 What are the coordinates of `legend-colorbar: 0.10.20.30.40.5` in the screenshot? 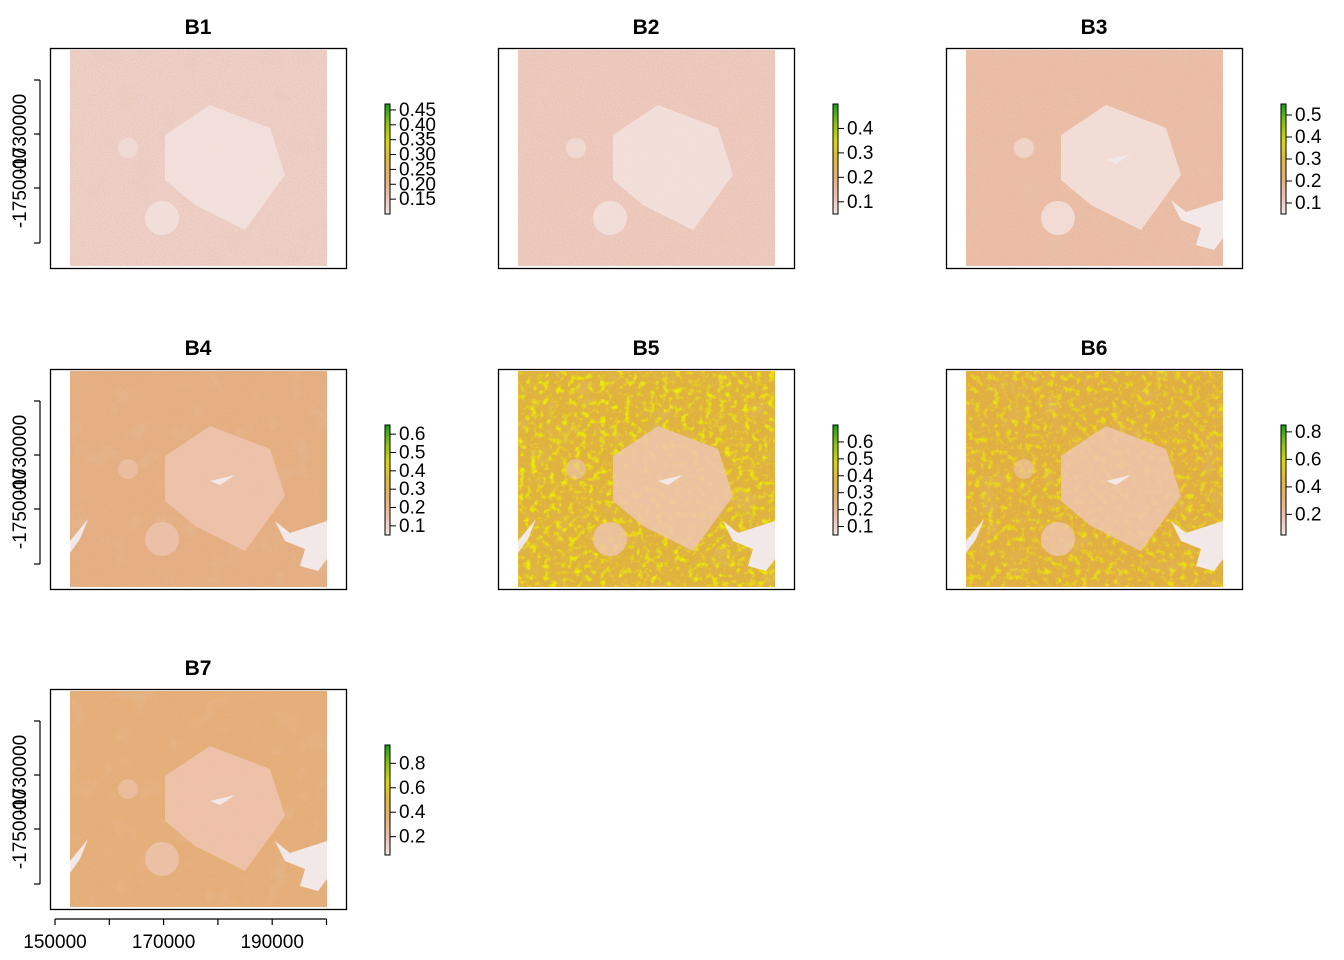 It's located at (1301, 159).